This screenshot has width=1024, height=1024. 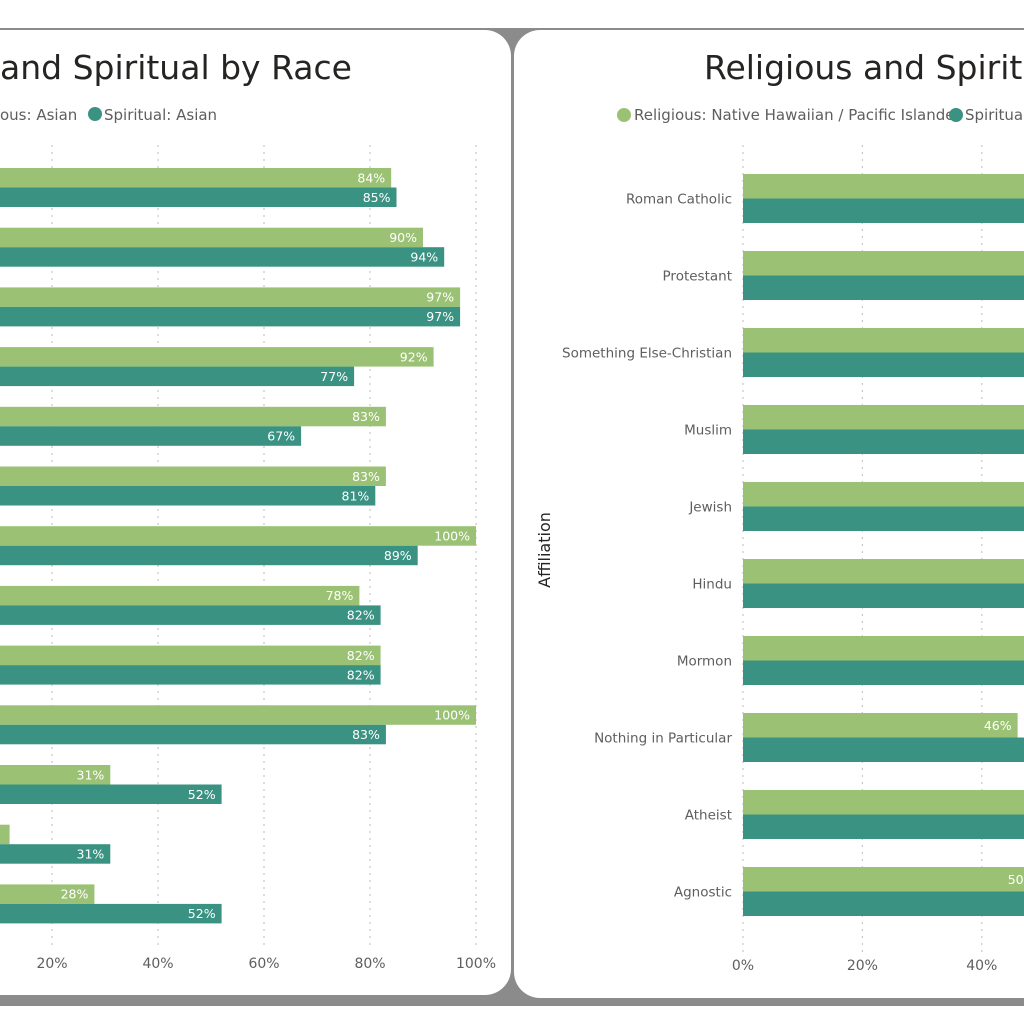 What do you see at coordinates (679, 200) in the screenshot?
I see `category-label: Roman Catholic` at bounding box center [679, 200].